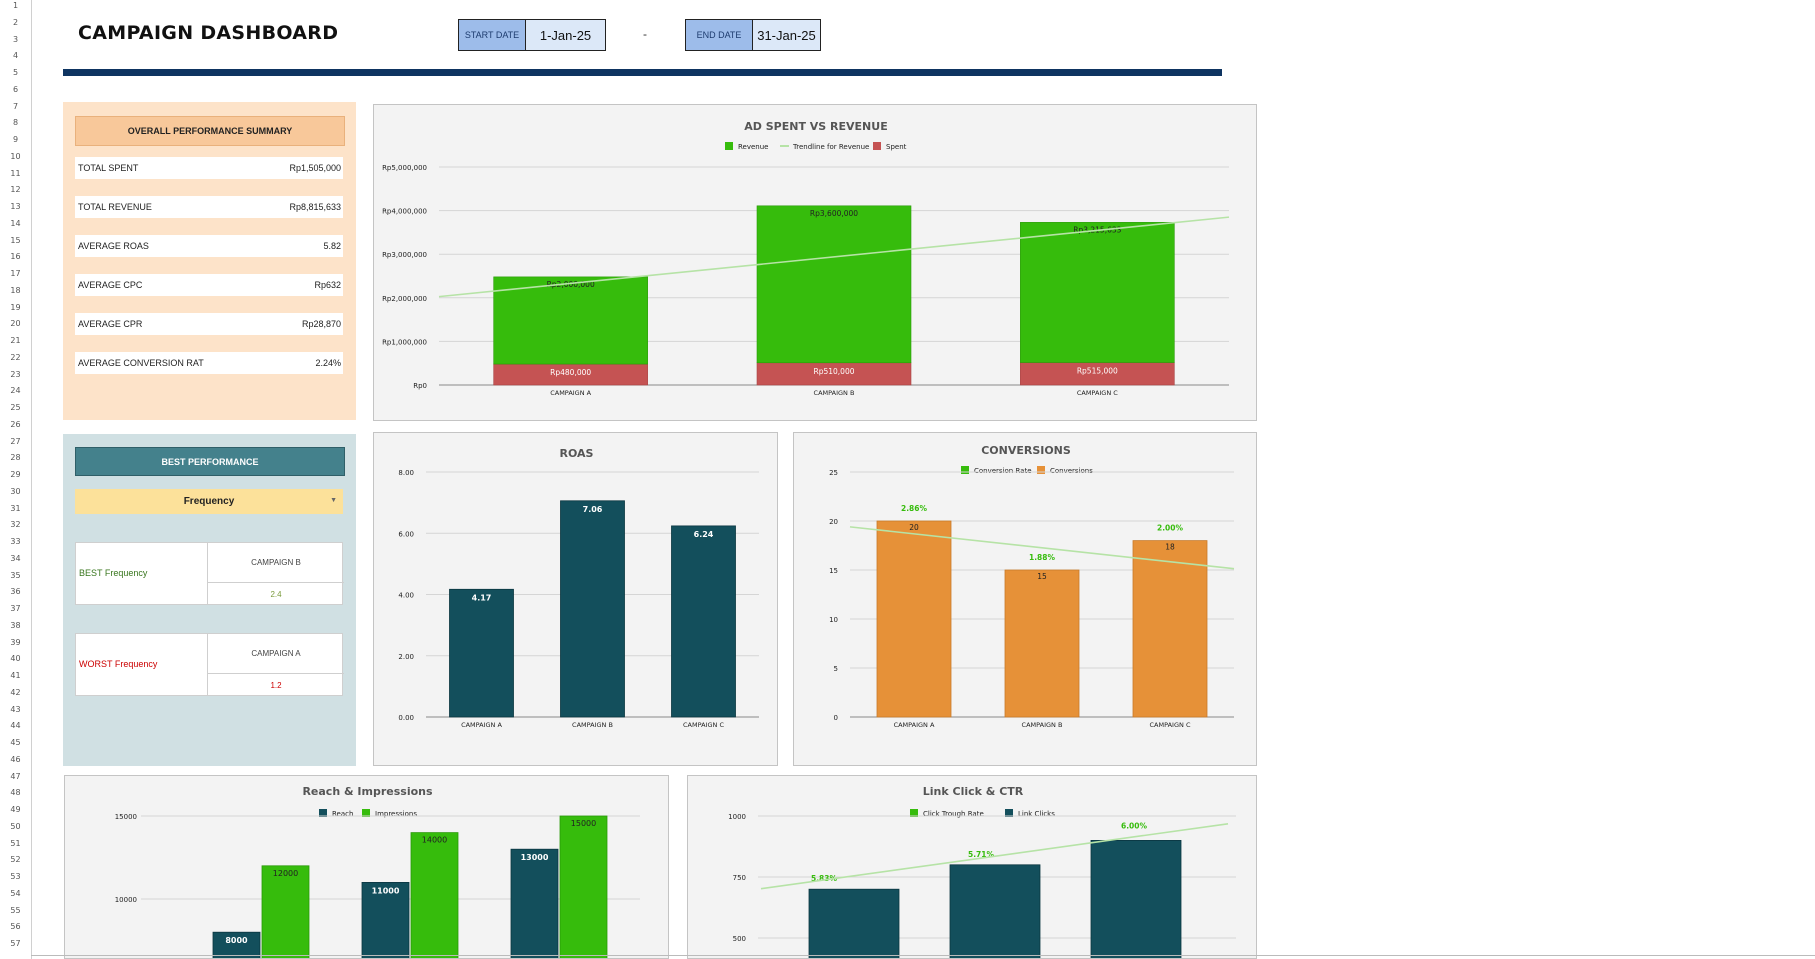 The width and height of the screenshot is (1815, 959). I want to click on row-number: 35, so click(15, 575).